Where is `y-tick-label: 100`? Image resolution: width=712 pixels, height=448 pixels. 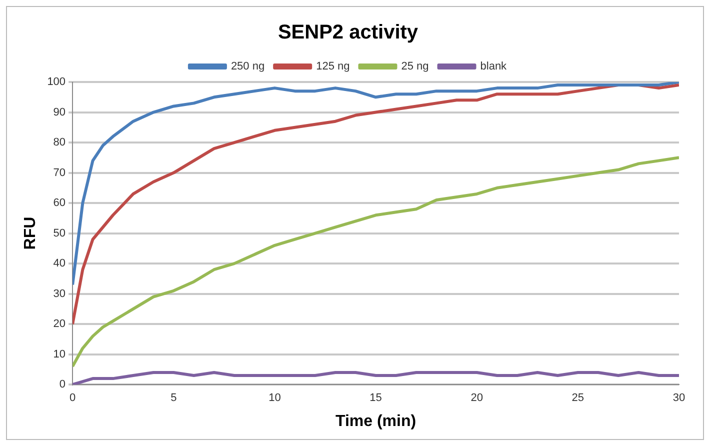 y-tick-label: 100 is located at coordinates (56, 82).